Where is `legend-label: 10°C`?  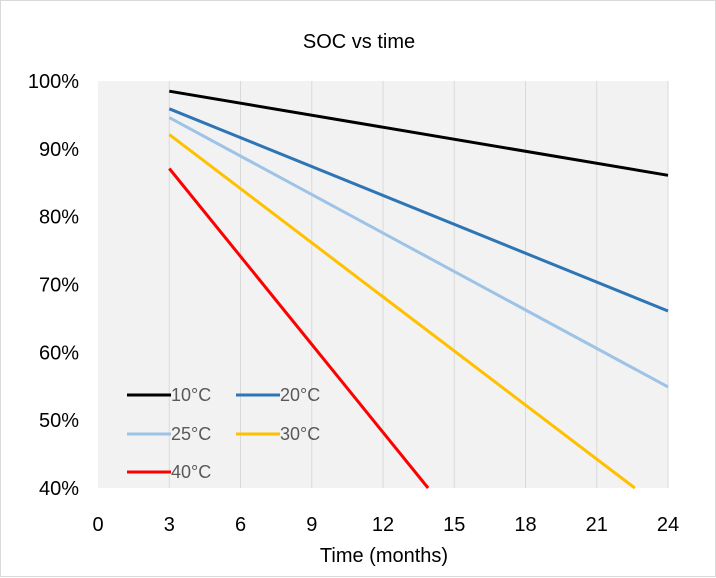 legend-label: 10°C is located at coordinates (191, 395).